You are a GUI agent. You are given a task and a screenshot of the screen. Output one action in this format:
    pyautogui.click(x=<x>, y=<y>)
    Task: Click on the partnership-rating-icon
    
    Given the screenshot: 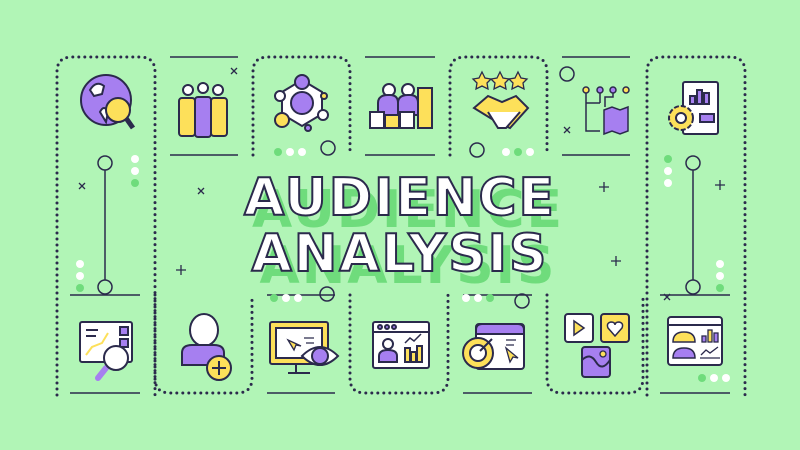 What is the action you would take?
    pyautogui.click(x=500, y=100)
    